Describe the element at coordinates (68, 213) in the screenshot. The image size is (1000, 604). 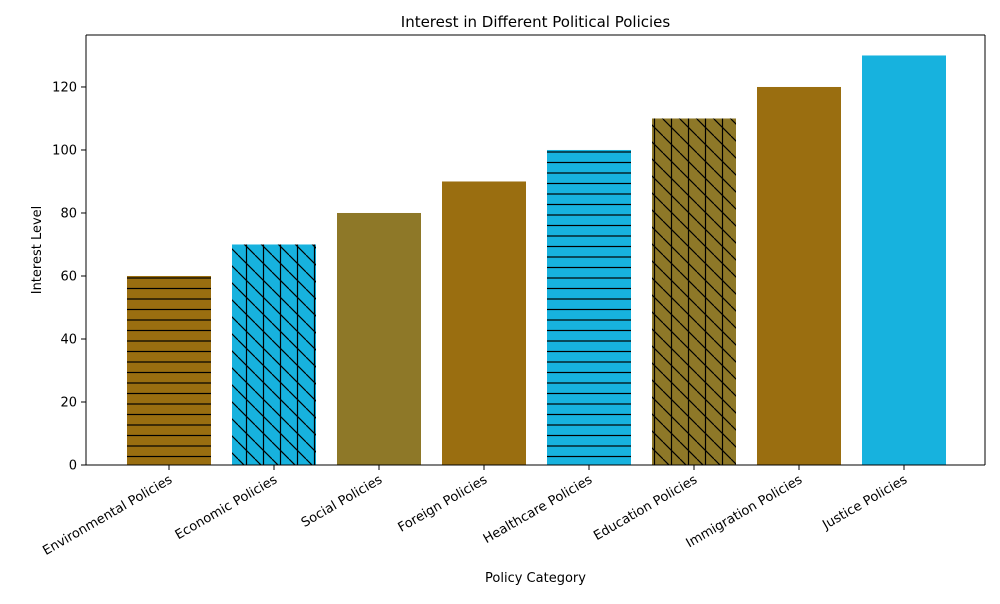
I see `y-tick-label: 80` at that location.